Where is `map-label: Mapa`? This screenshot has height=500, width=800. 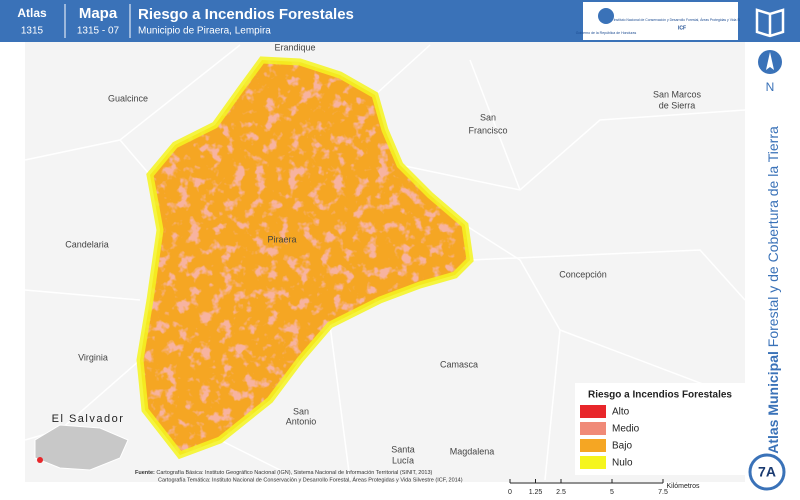 map-label: Mapa is located at coordinates (98, 13).